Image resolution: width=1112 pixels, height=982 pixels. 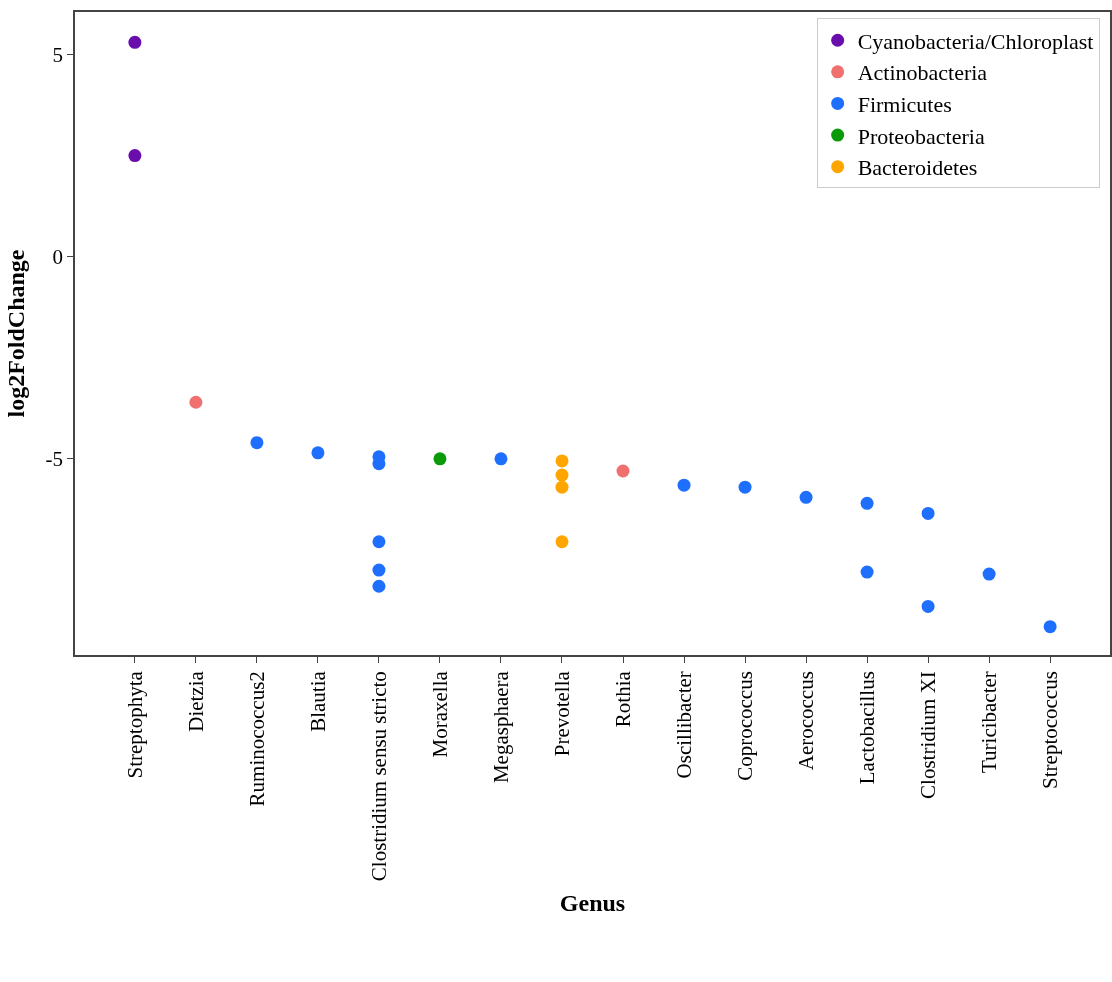 I want to click on x-tick-label: Rothia, so click(x=622, y=699).